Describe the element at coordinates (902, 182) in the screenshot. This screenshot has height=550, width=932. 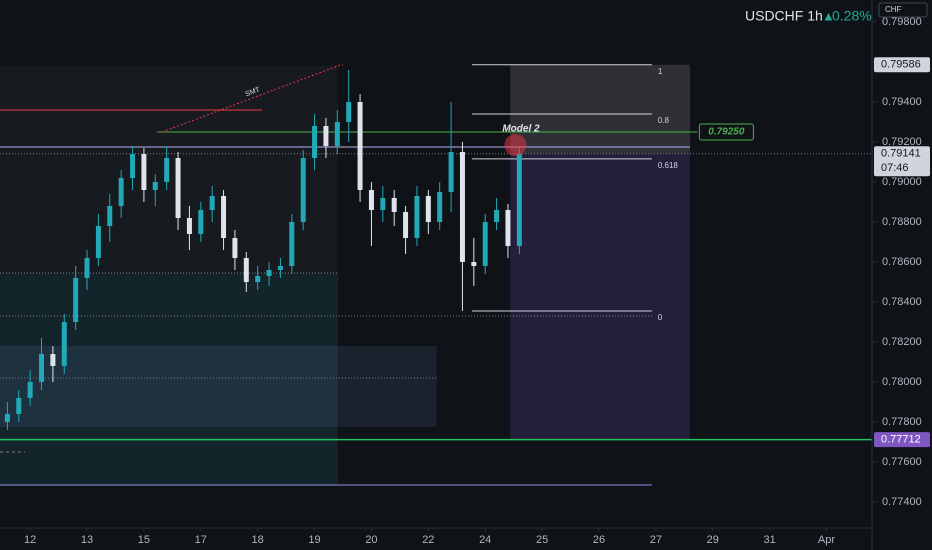
I see `y-tick-label: 0.79000` at that location.